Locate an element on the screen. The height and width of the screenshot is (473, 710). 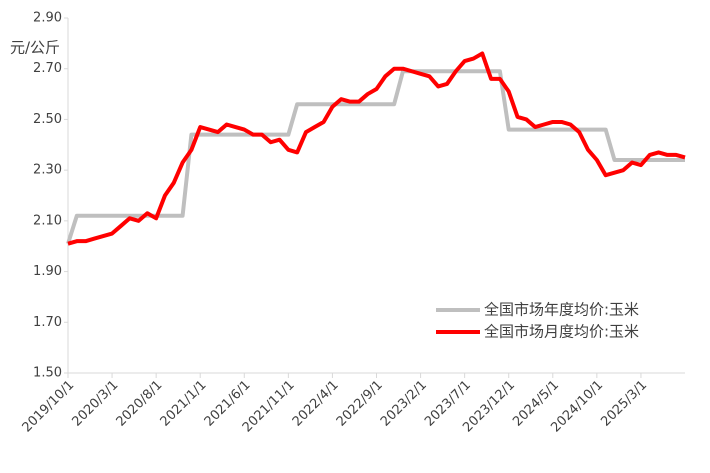
y-tick-label: 2.50 is located at coordinates (47, 119).